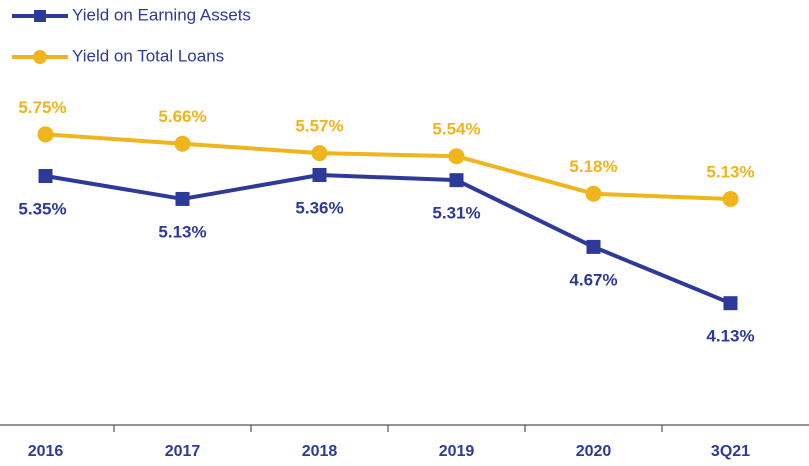  Describe the element at coordinates (161, 14) in the screenshot. I see `legend-label: Yield on Earning Assets` at that location.